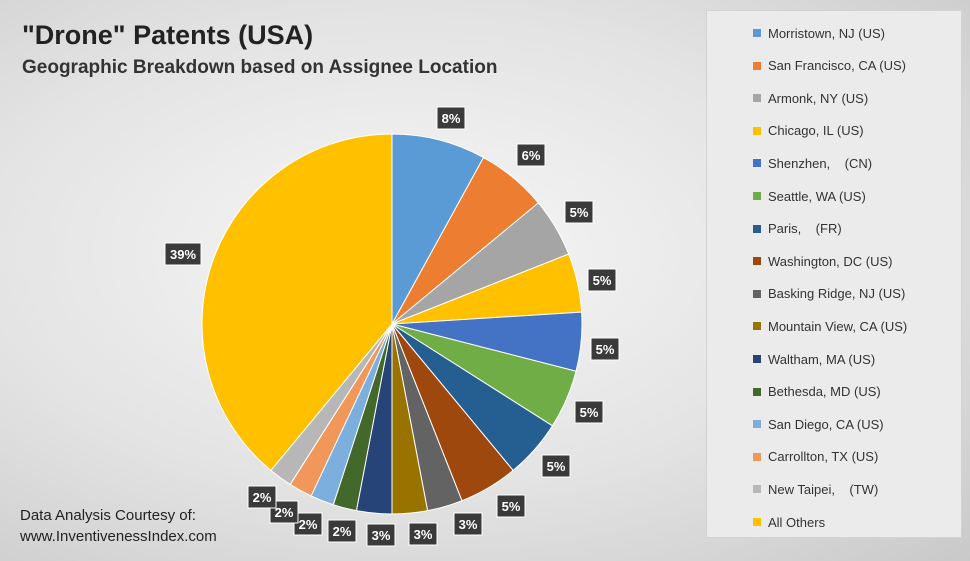  Describe the element at coordinates (837, 294) in the screenshot. I see `legend-label: Basking Ridge, NJ (US)` at that location.